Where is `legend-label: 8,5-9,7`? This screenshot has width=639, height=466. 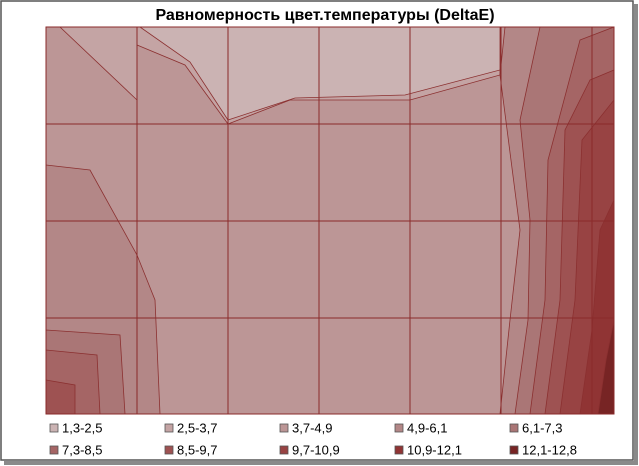
legend-label: 8,5-9,7 is located at coordinates (197, 449).